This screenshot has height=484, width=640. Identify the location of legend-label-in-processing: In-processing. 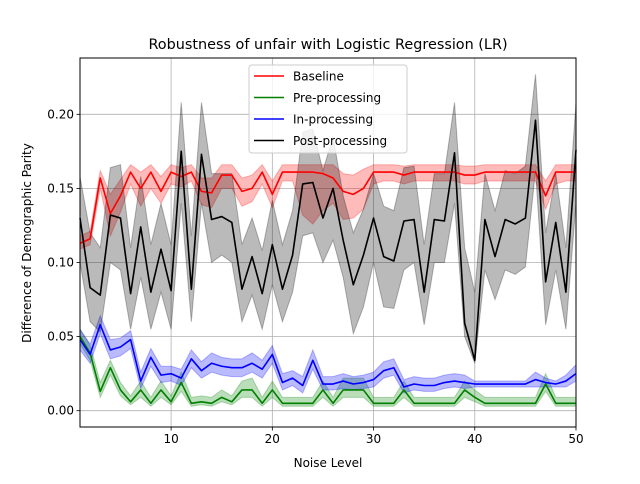
(333, 120).